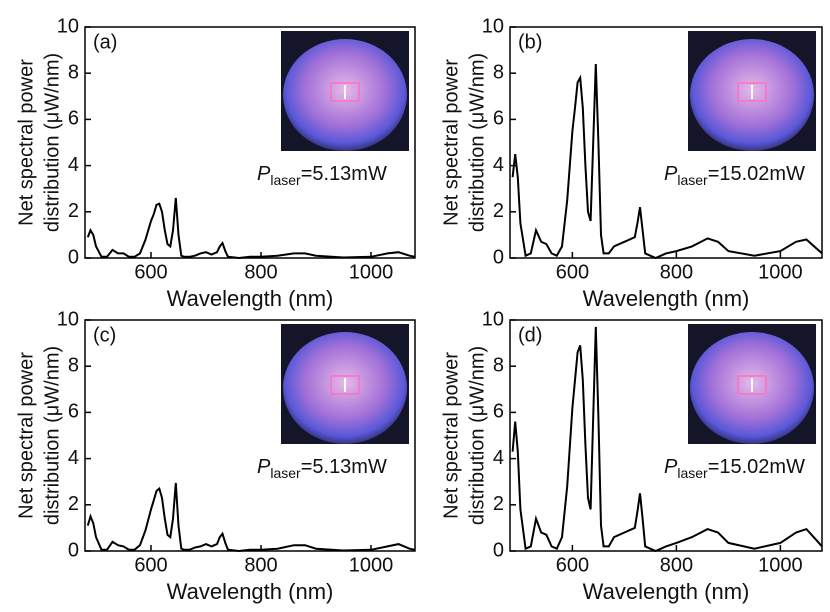 This screenshot has height=612, width=830. I want to click on panel-label: (d), so click(530, 335).